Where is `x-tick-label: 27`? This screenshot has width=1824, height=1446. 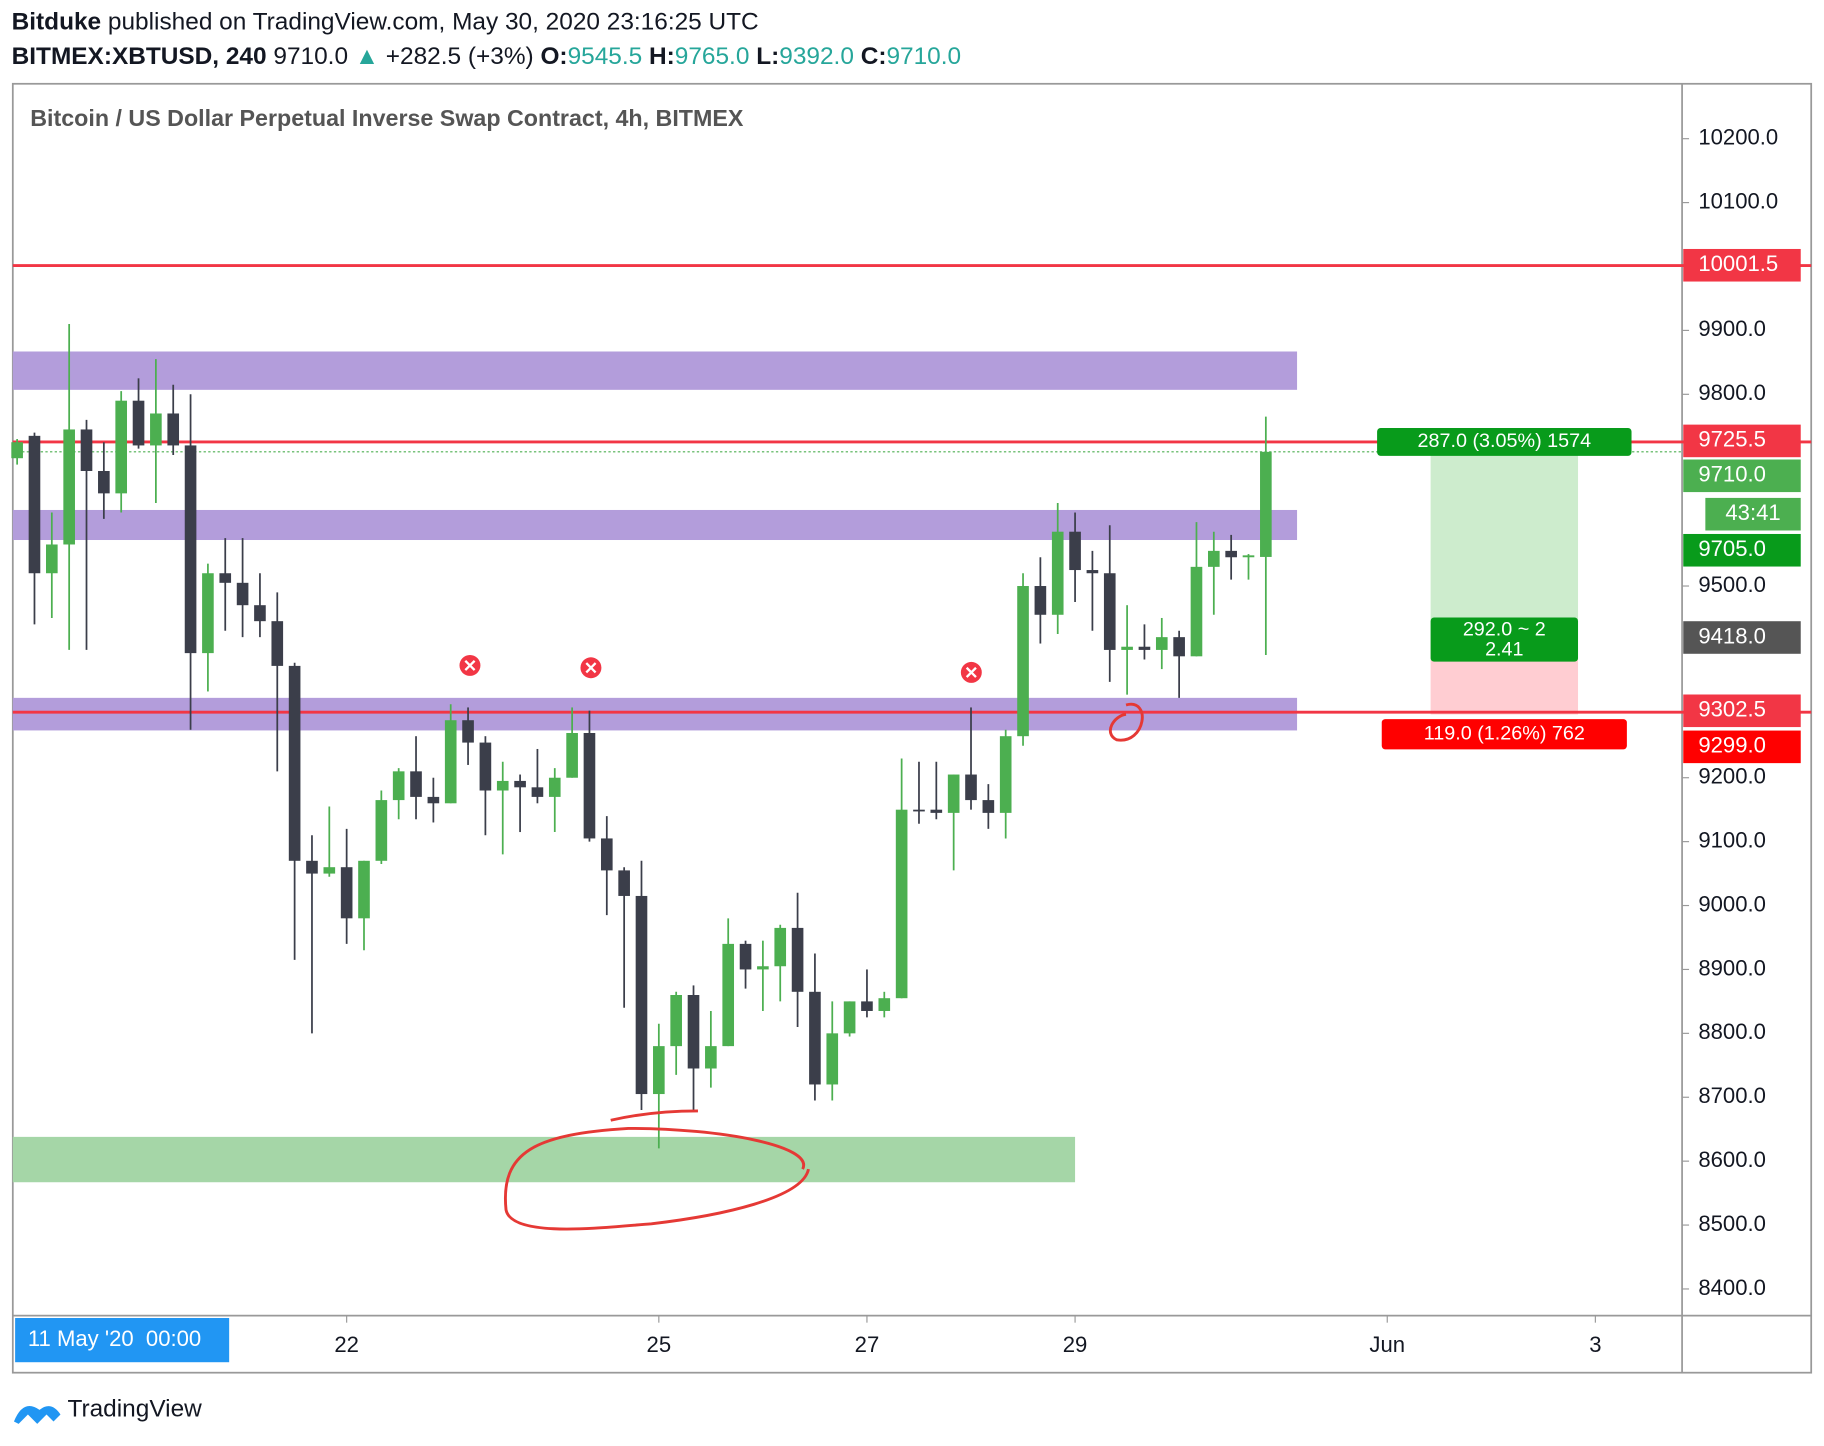 x-tick-label: 27 is located at coordinates (867, 1344).